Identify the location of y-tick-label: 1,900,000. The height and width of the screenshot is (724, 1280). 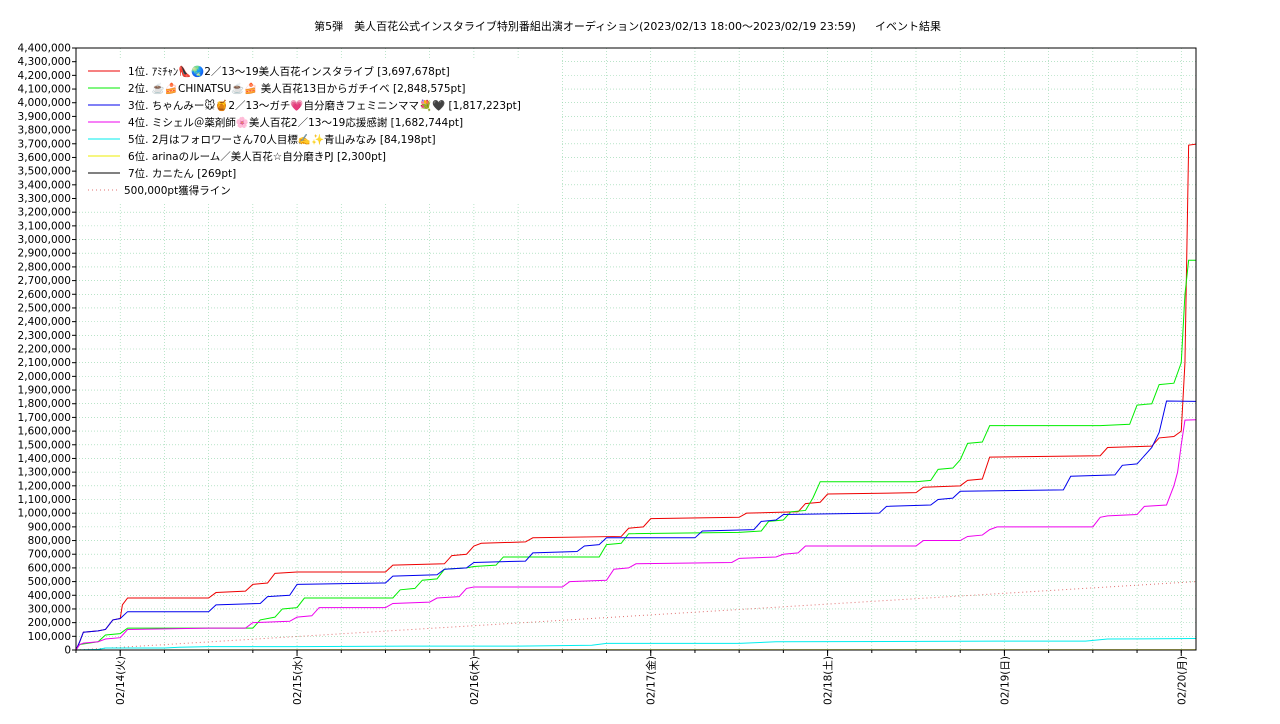
(44, 391).